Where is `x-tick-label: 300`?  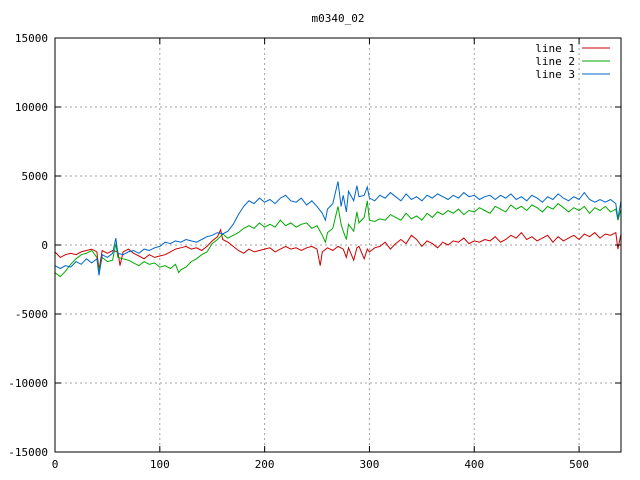
x-tick-label: 300 is located at coordinates (370, 464).